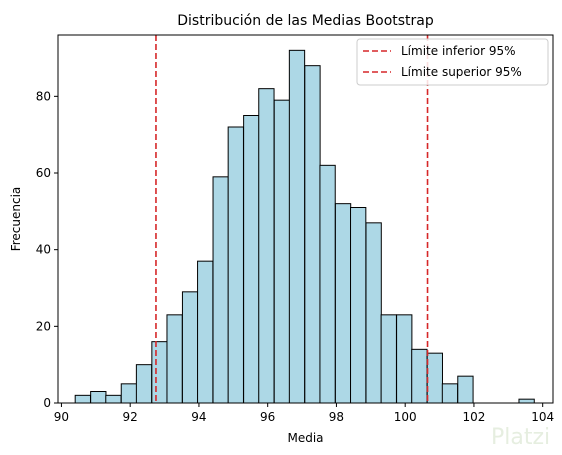 The width and height of the screenshot is (562, 455). What do you see at coordinates (47, 403) in the screenshot?
I see `y-tick-label: 0` at bounding box center [47, 403].